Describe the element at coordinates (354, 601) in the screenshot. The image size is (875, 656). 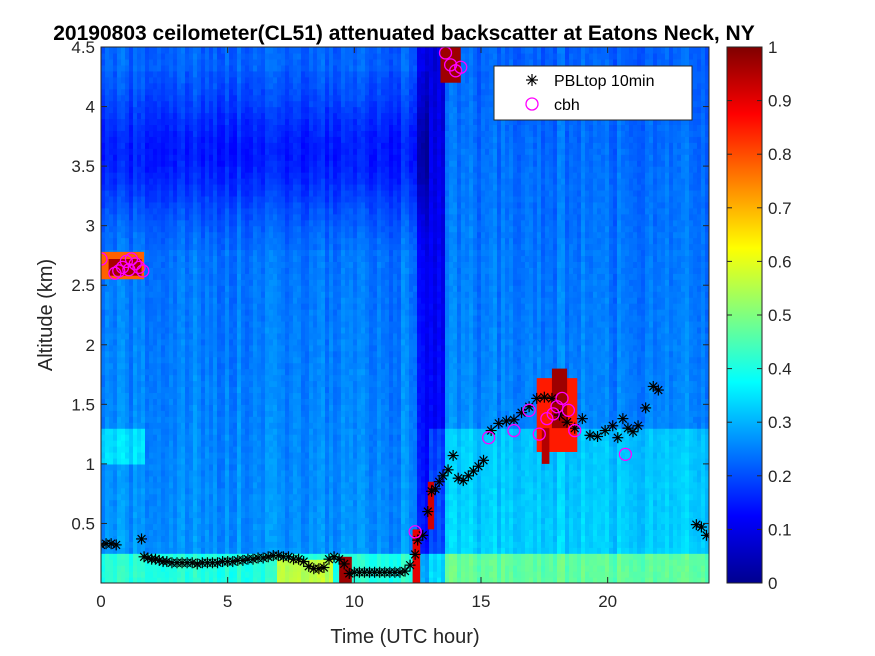
I see `x-tick-label: 10` at that location.